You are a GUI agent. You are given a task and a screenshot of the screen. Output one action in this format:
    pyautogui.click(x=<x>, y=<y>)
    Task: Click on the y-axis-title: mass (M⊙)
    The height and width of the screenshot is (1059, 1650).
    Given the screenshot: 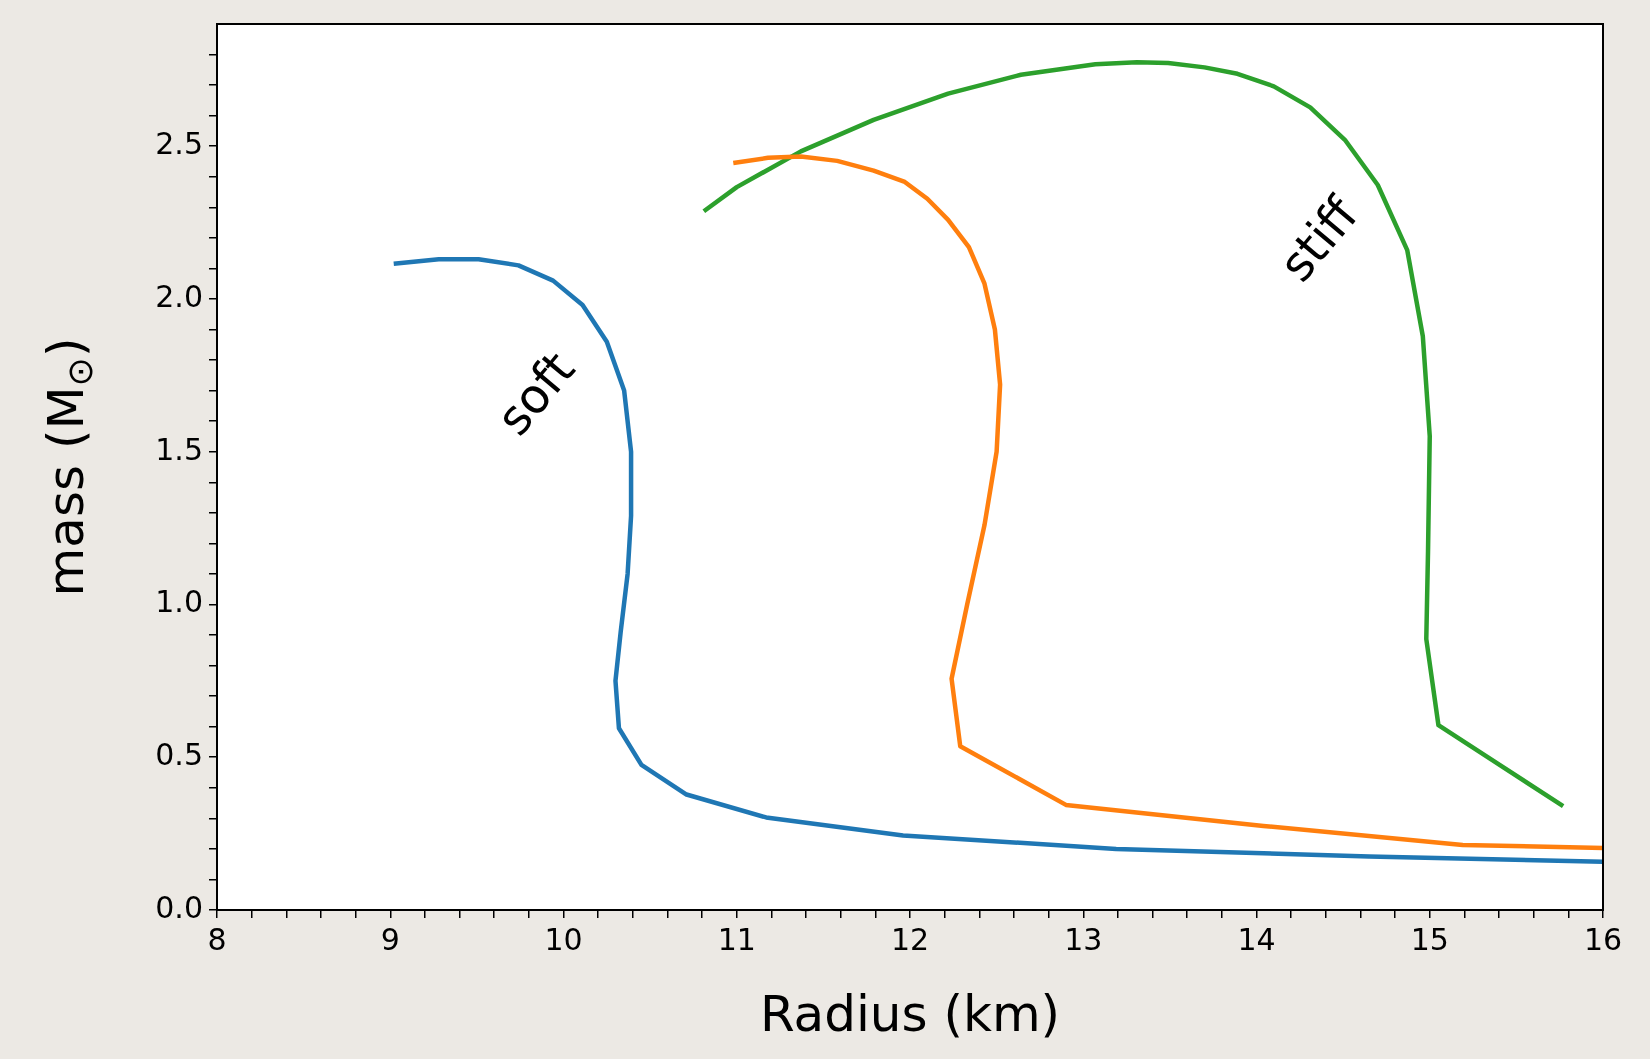 What is the action you would take?
    pyautogui.click(x=68, y=467)
    